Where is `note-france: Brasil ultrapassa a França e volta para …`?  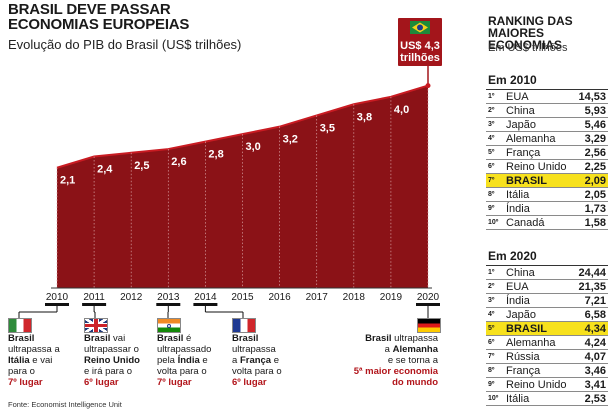 note-france: Brasil ultrapassa a França e volta para … is located at coordinates (257, 360).